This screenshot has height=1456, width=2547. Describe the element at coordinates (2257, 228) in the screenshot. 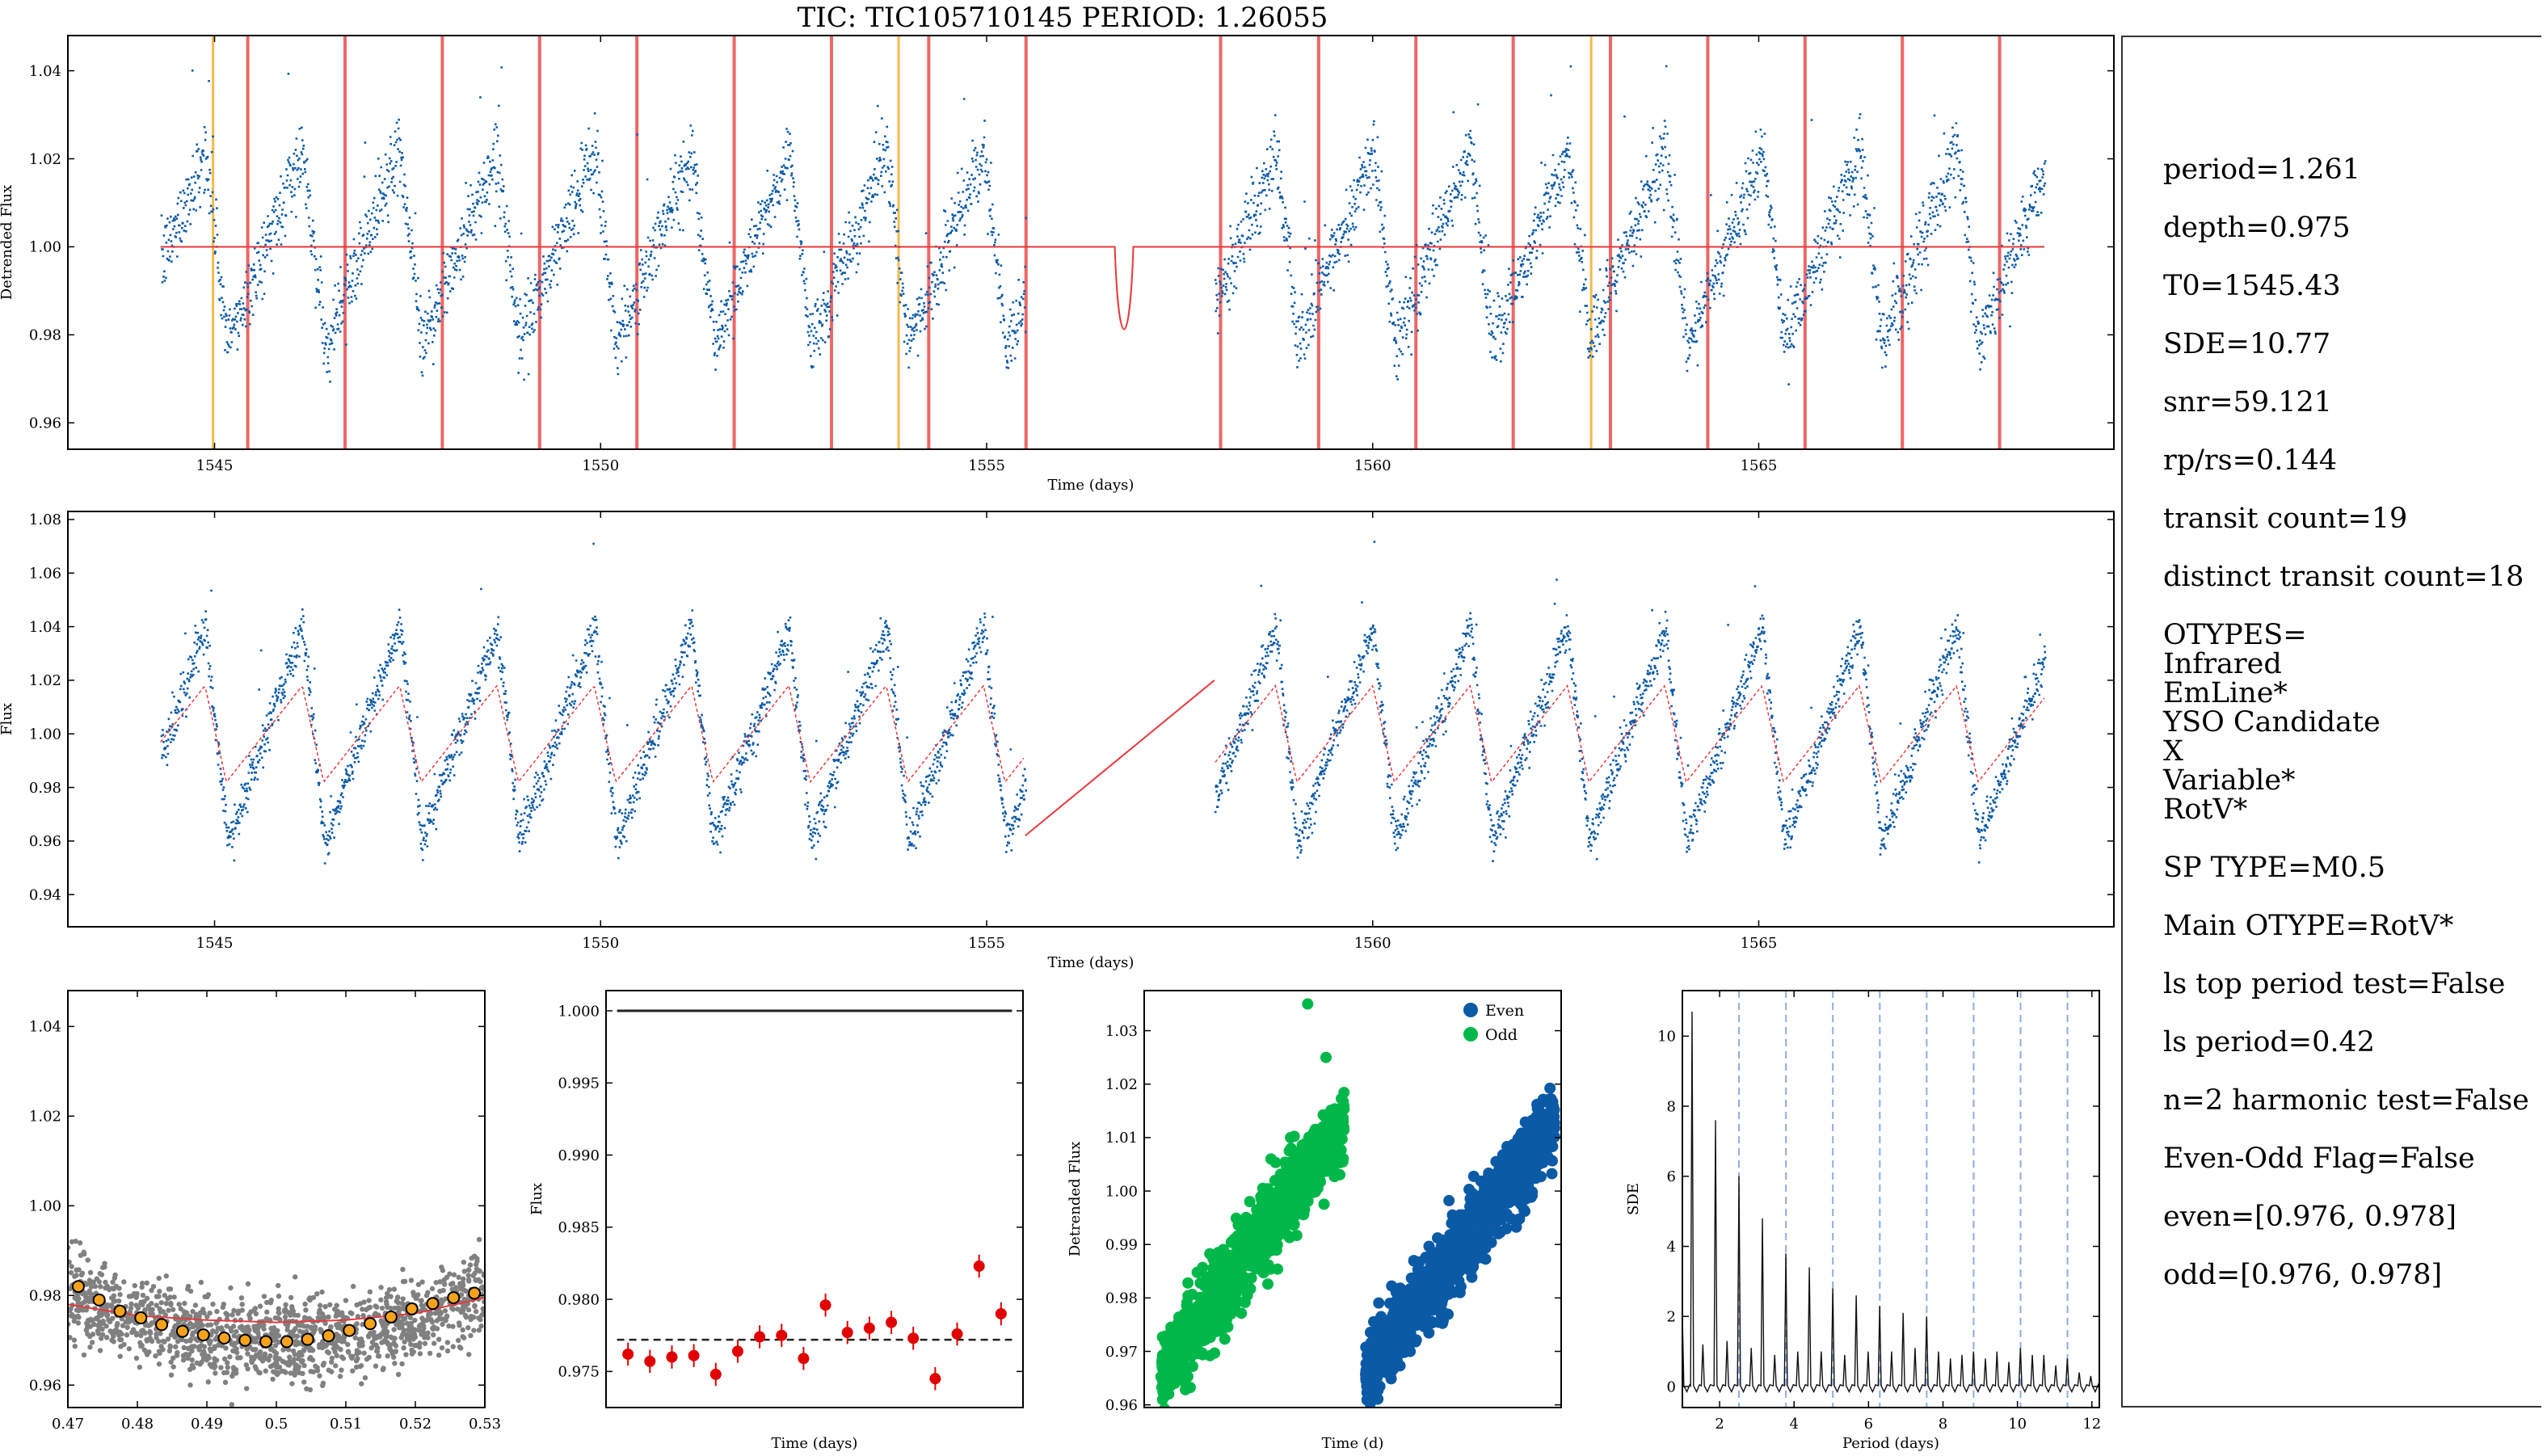

I see `info-line: depth=0.975` at that location.